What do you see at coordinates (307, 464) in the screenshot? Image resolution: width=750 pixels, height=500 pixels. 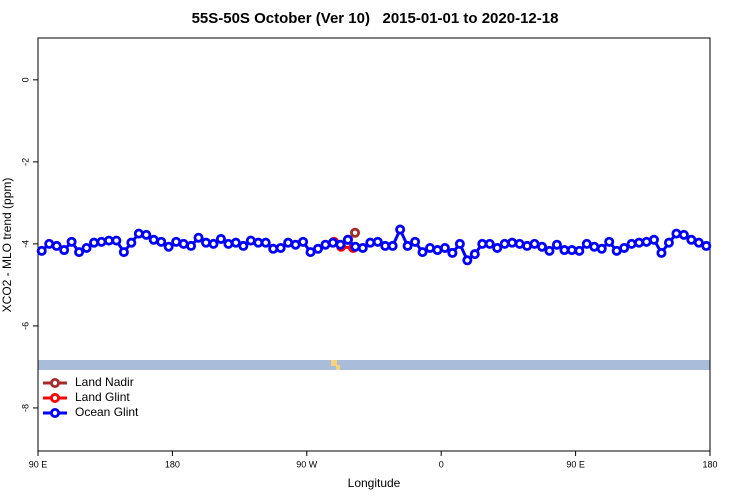 I see `x-tick-label: 90 W` at bounding box center [307, 464].